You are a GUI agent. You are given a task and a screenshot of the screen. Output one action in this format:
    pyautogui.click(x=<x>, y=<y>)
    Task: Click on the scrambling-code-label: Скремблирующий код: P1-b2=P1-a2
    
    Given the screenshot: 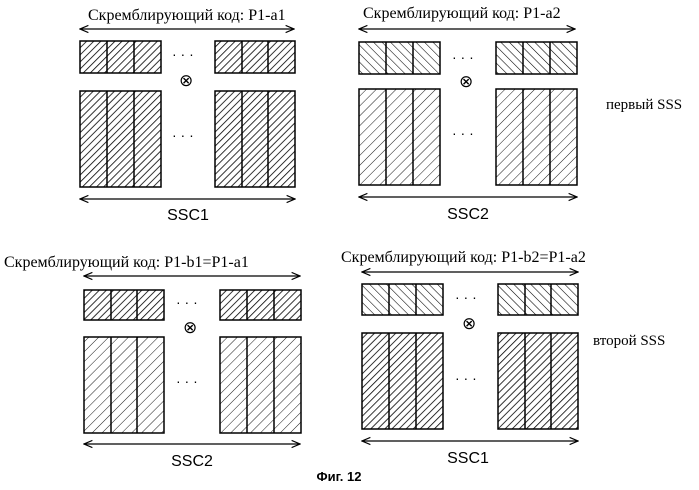 What is the action you would take?
    pyautogui.click(x=463, y=257)
    